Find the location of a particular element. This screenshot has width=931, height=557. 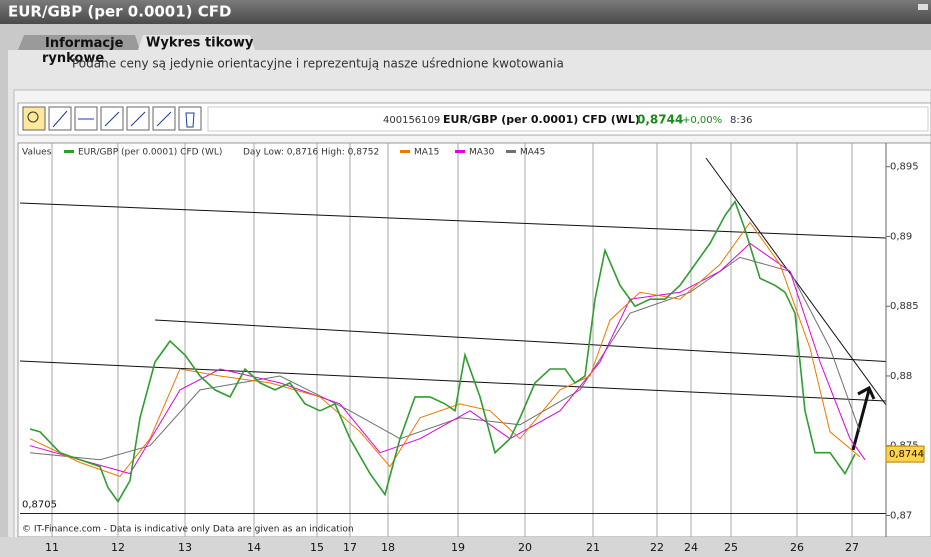

tab-label: Wykres tikowy is located at coordinates (200, 43).